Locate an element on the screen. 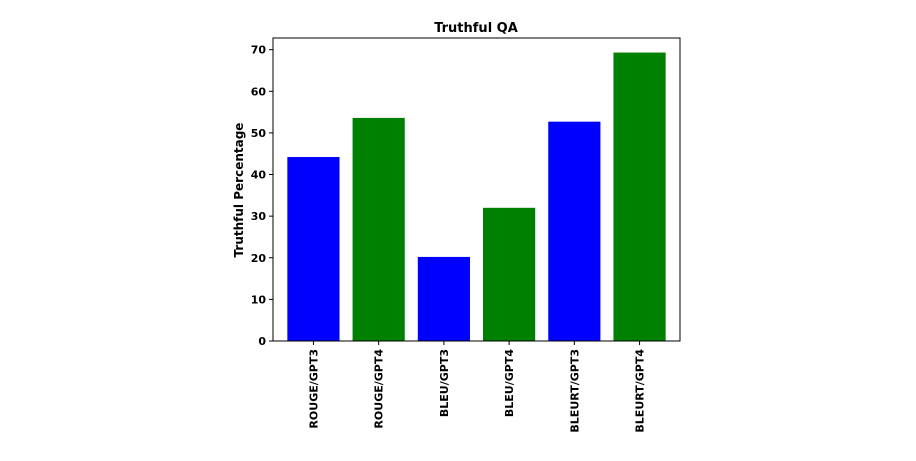 The width and height of the screenshot is (916, 461). y-tick-label-5: 50 is located at coordinates (259, 133).